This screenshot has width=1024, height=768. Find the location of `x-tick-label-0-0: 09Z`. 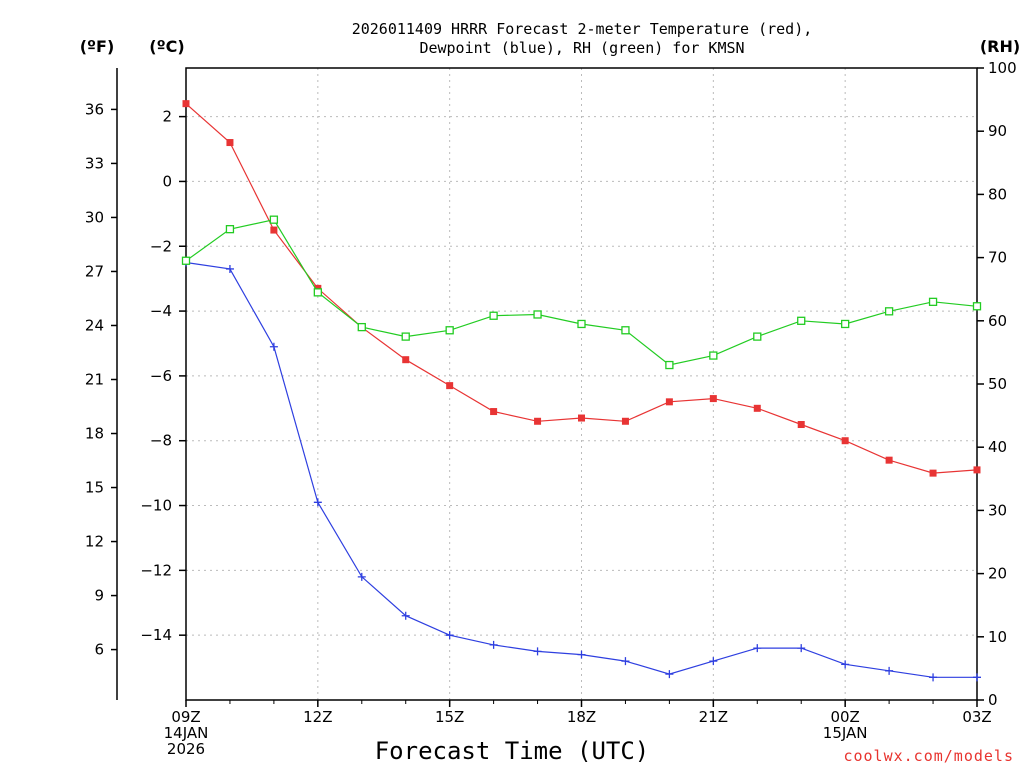

x-tick-label-0-0: 09Z is located at coordinates (185, 717).